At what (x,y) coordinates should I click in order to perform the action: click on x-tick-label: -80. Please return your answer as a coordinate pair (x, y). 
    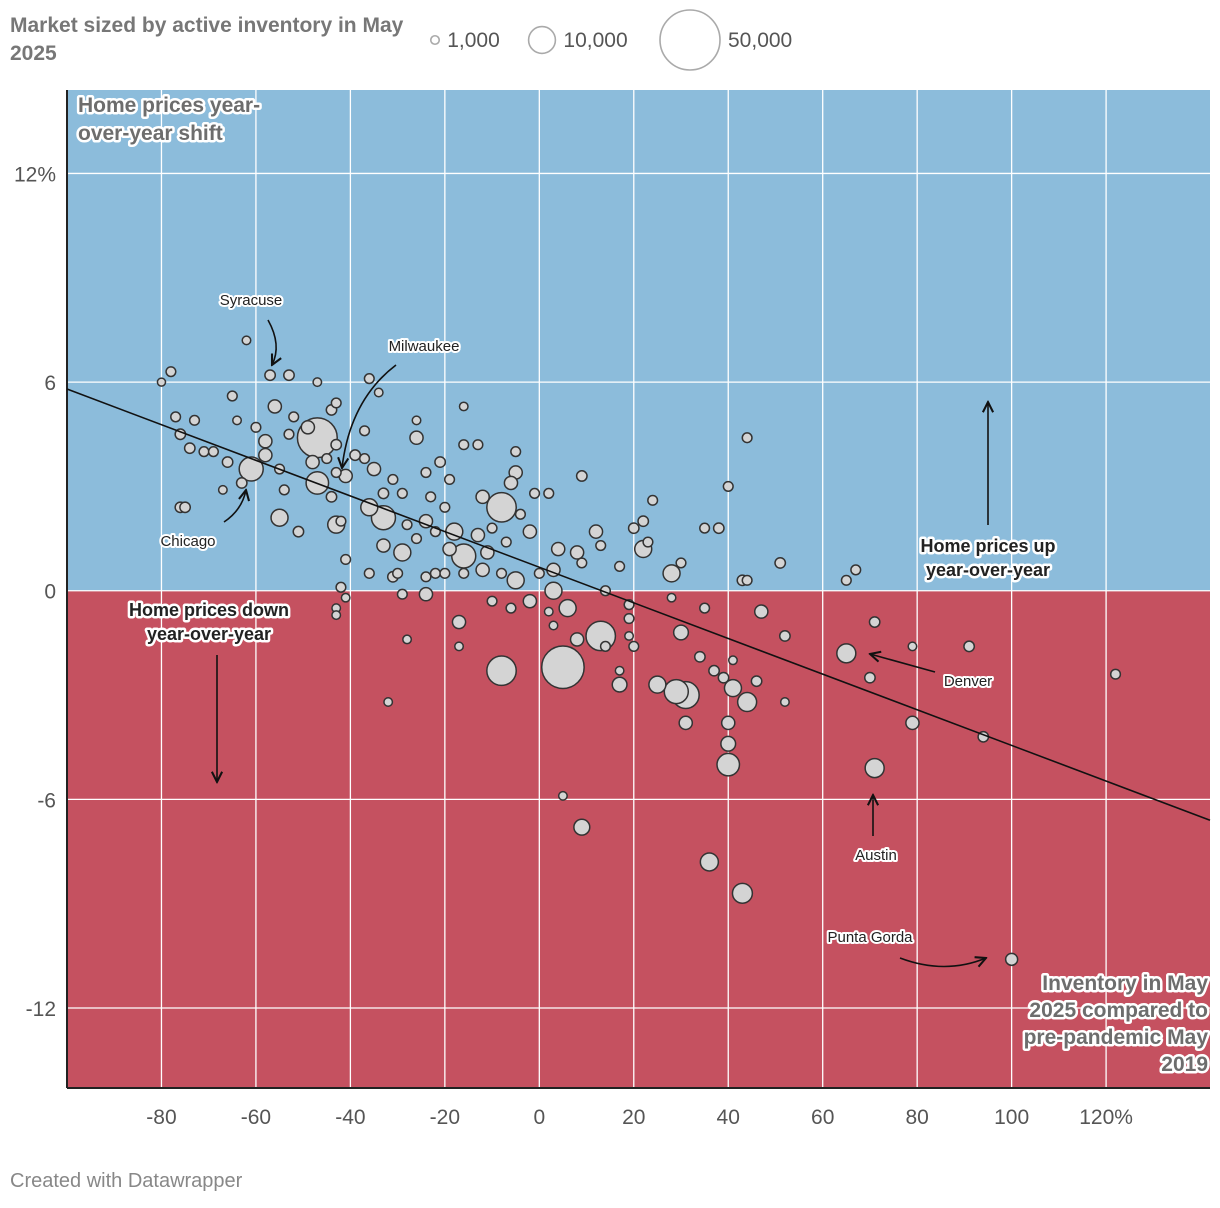
    Looking at the image, I should click on (161, 1117).